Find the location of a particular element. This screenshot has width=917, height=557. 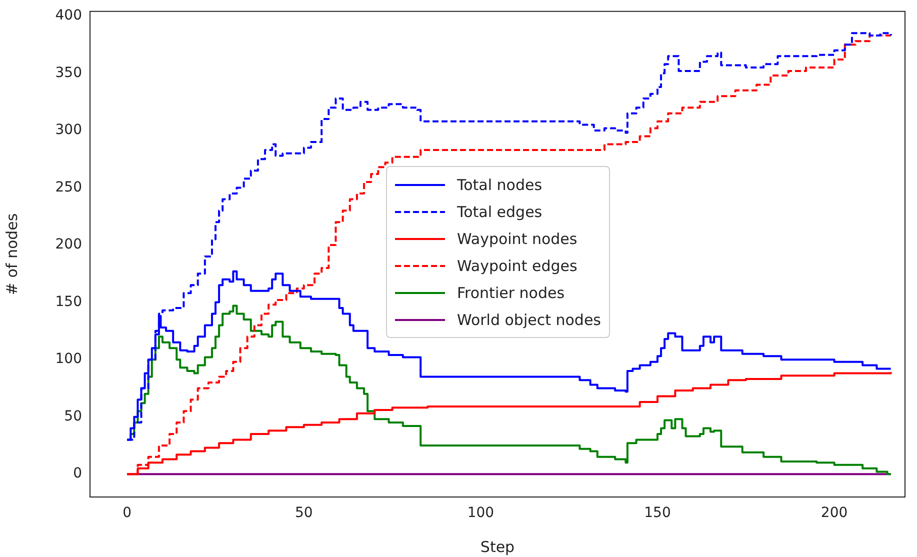

x-tick-label: 0 is located at coordinates (127, 513).